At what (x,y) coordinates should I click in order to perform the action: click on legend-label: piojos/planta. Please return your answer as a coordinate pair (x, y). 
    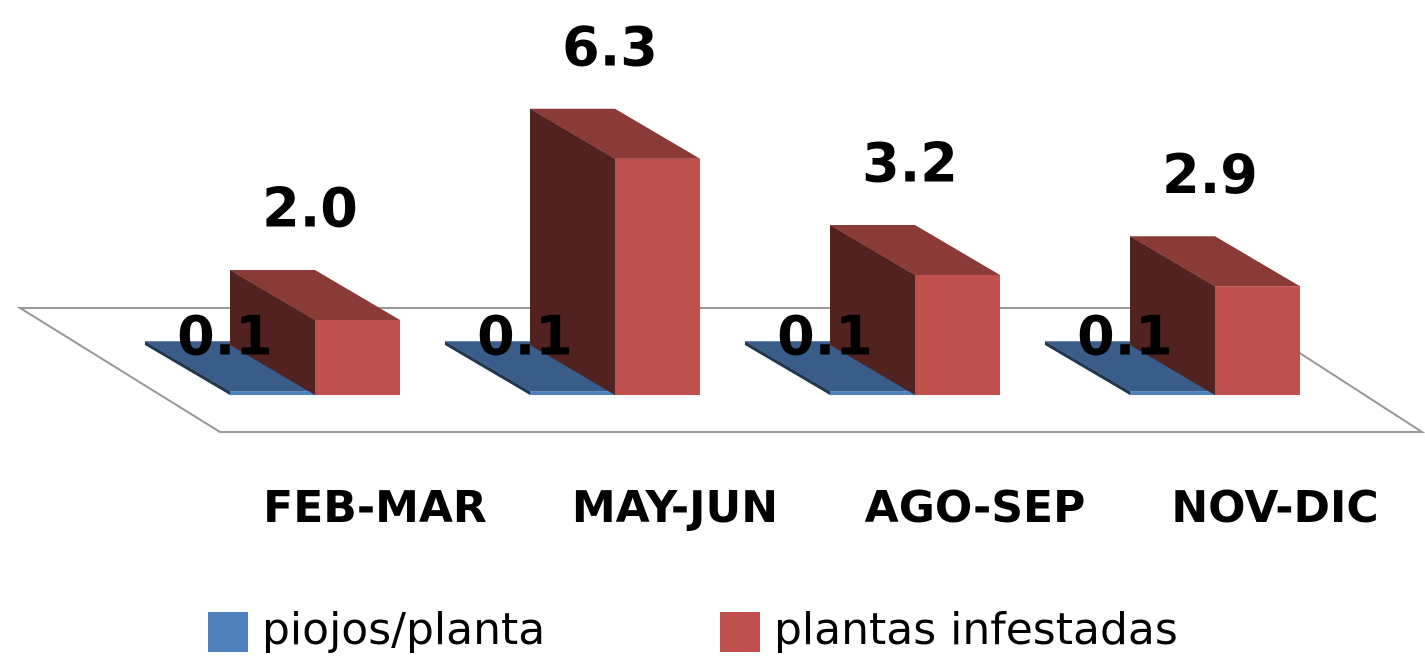
    Looking at the image, I should click on (403, 629).